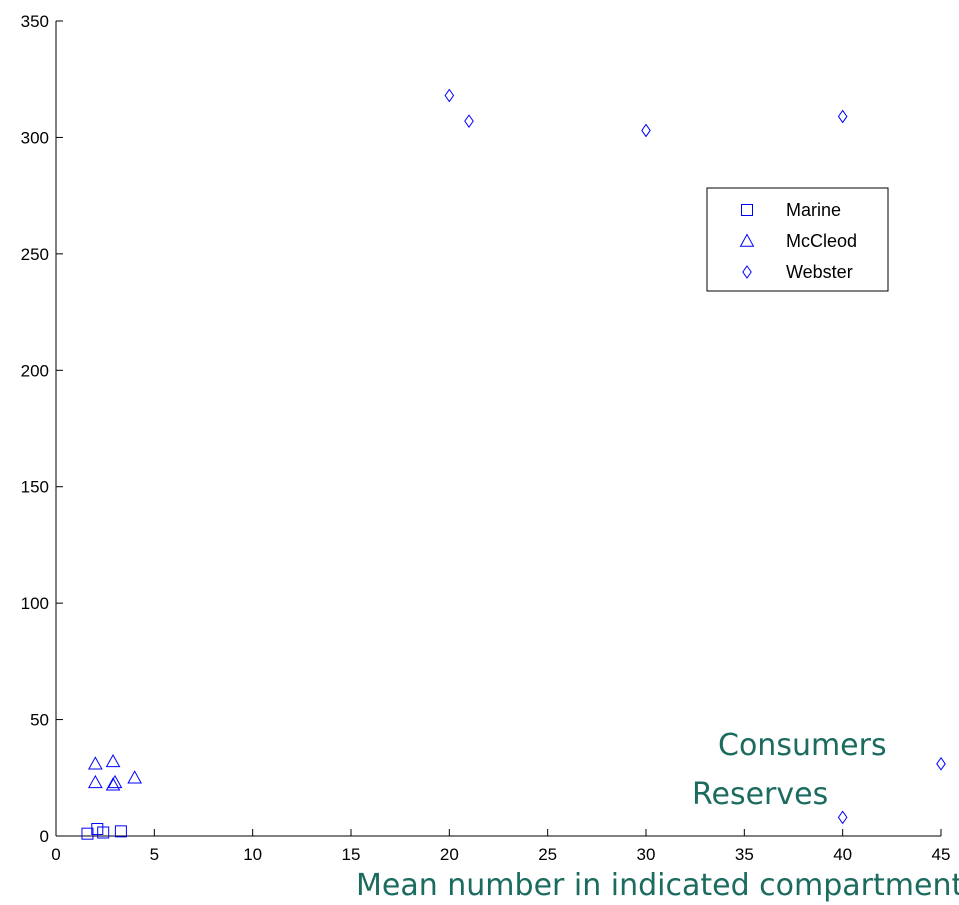 This screenshot has height=905, width=959. Describe the element at coordinates (657, 885) in the screenshot. I see `x-axis-label: Mean number in indicated compartment` at that location.